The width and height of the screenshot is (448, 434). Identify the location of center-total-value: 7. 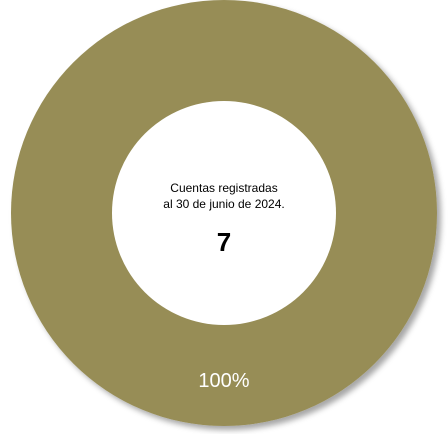
(224, 242).